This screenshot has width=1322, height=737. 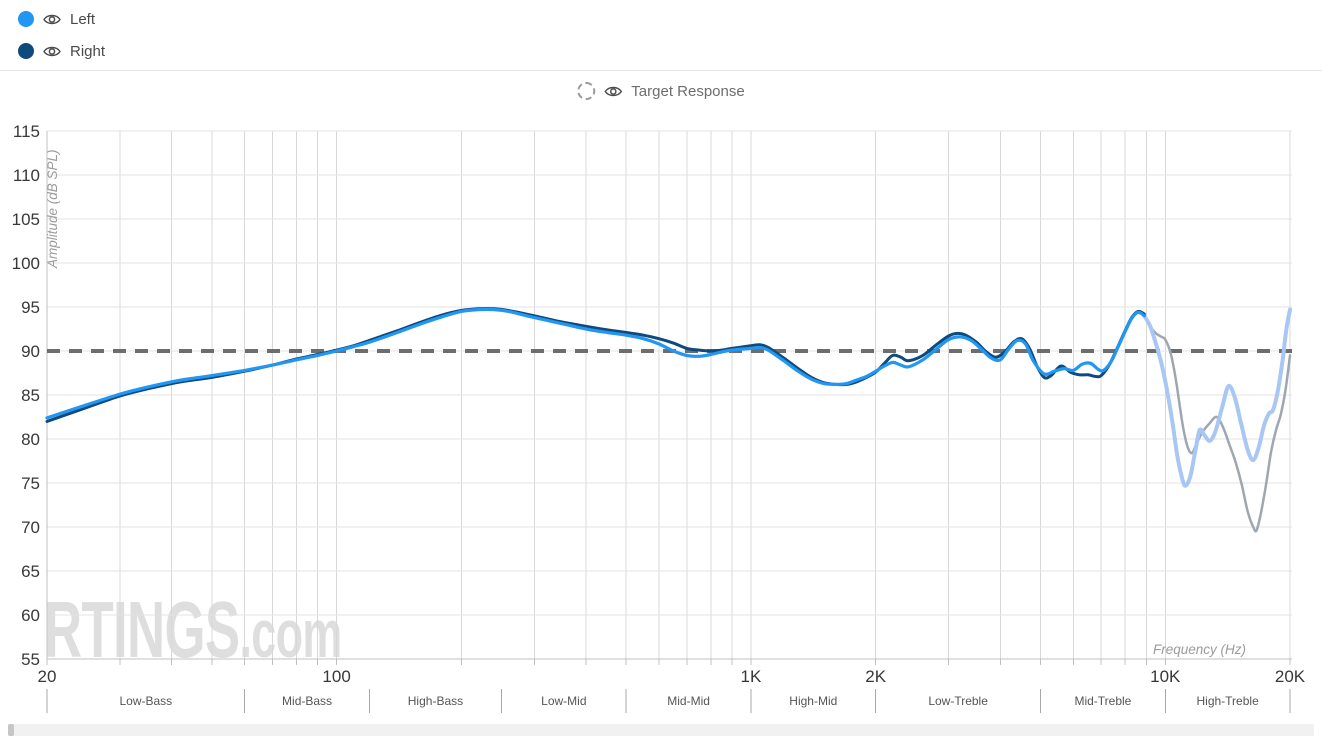 I want to click on band-label: Mid-Mid, so click(x=688, y=701).